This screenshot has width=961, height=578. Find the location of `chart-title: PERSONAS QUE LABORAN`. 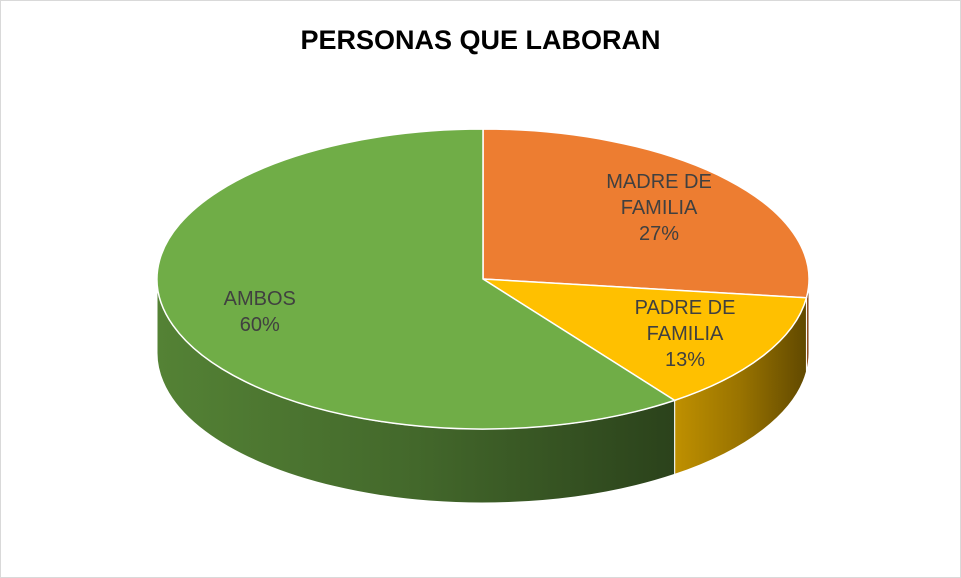

chart-title: PERSONAS QUE LABORAN is located at coordinates (480, 40).